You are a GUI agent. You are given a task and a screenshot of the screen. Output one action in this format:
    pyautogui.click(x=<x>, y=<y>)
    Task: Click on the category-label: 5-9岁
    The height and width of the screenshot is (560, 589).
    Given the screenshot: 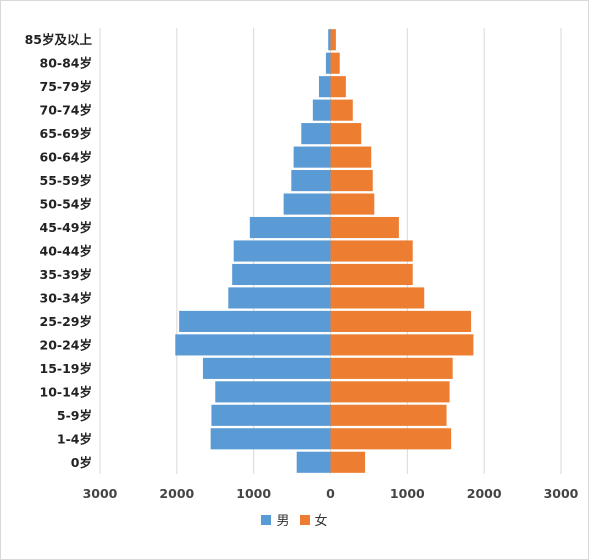 What is the action you would take?
    pyautogui.click(x=74, y=415)
    